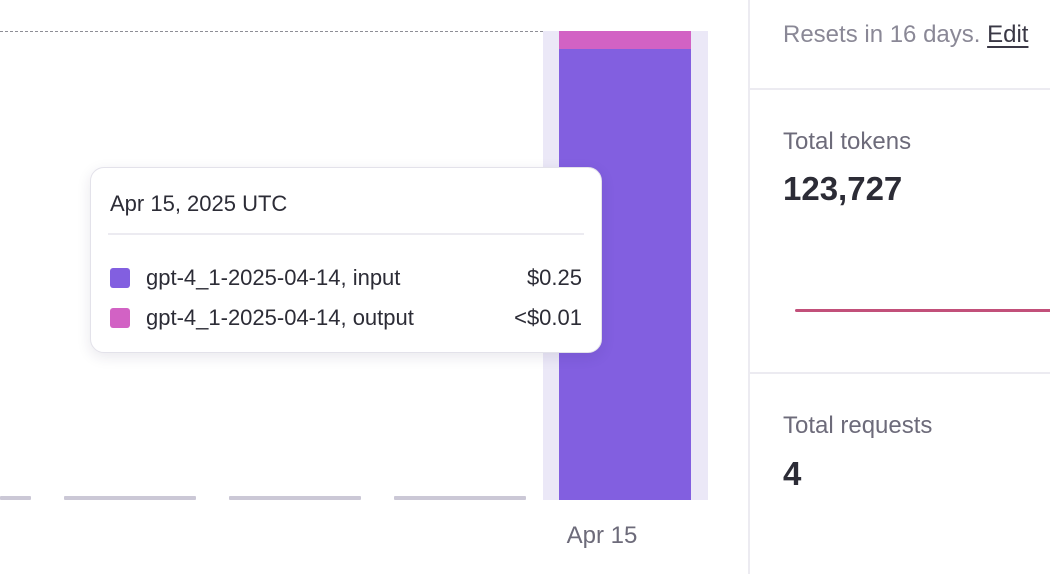  I want to click on tooltip-row-label: gpt-4_1-2025-04-14, input, so click(273, 277).